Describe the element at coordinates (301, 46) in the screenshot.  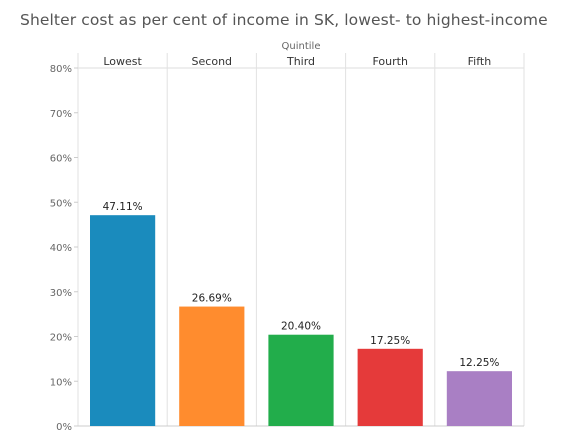
I see `x-axis-title: Quintile` at that location.